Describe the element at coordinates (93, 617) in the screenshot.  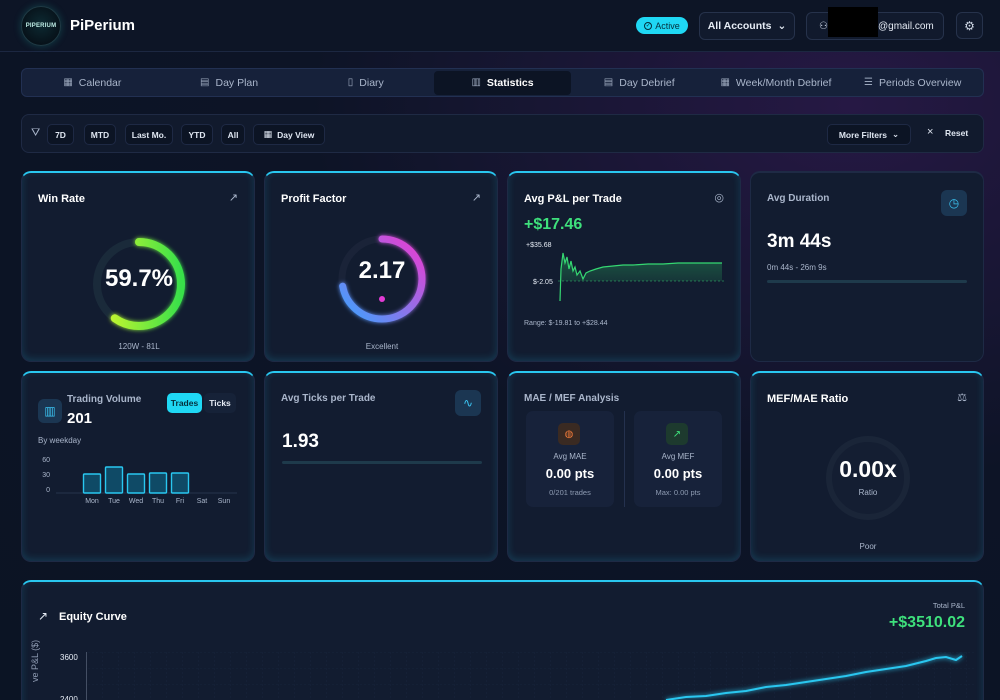
I see `equity-title: Equity Curve` at that location.